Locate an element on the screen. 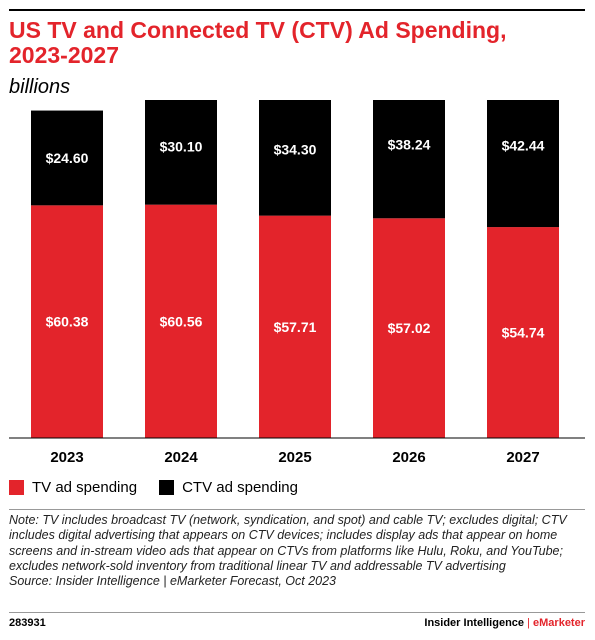 The image size is (595, 640). bar-tv-2026 is located at coordinates (409, 328).